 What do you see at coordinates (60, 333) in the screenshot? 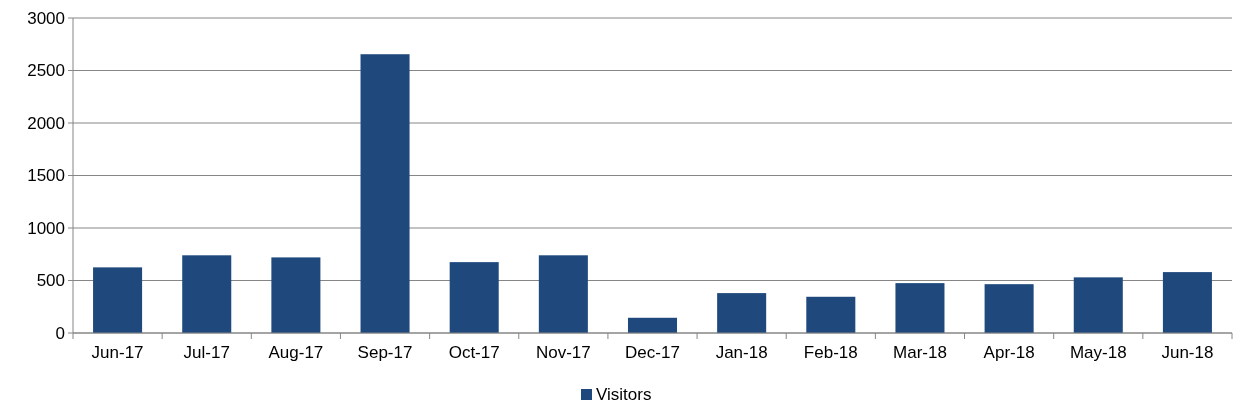
I see `y-tick-label: 0` at bounding box center [60, 333].